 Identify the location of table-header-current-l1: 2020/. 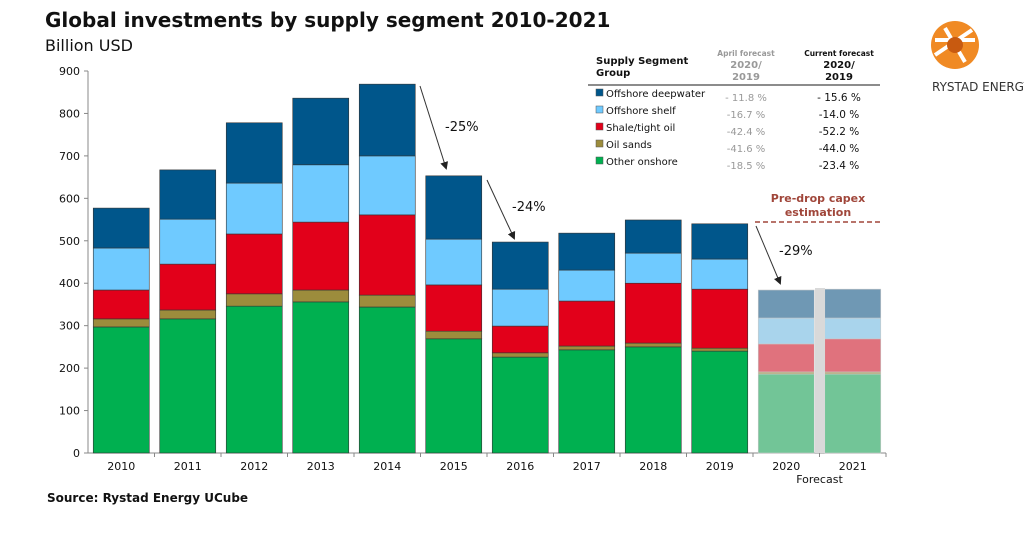
(839, 65).